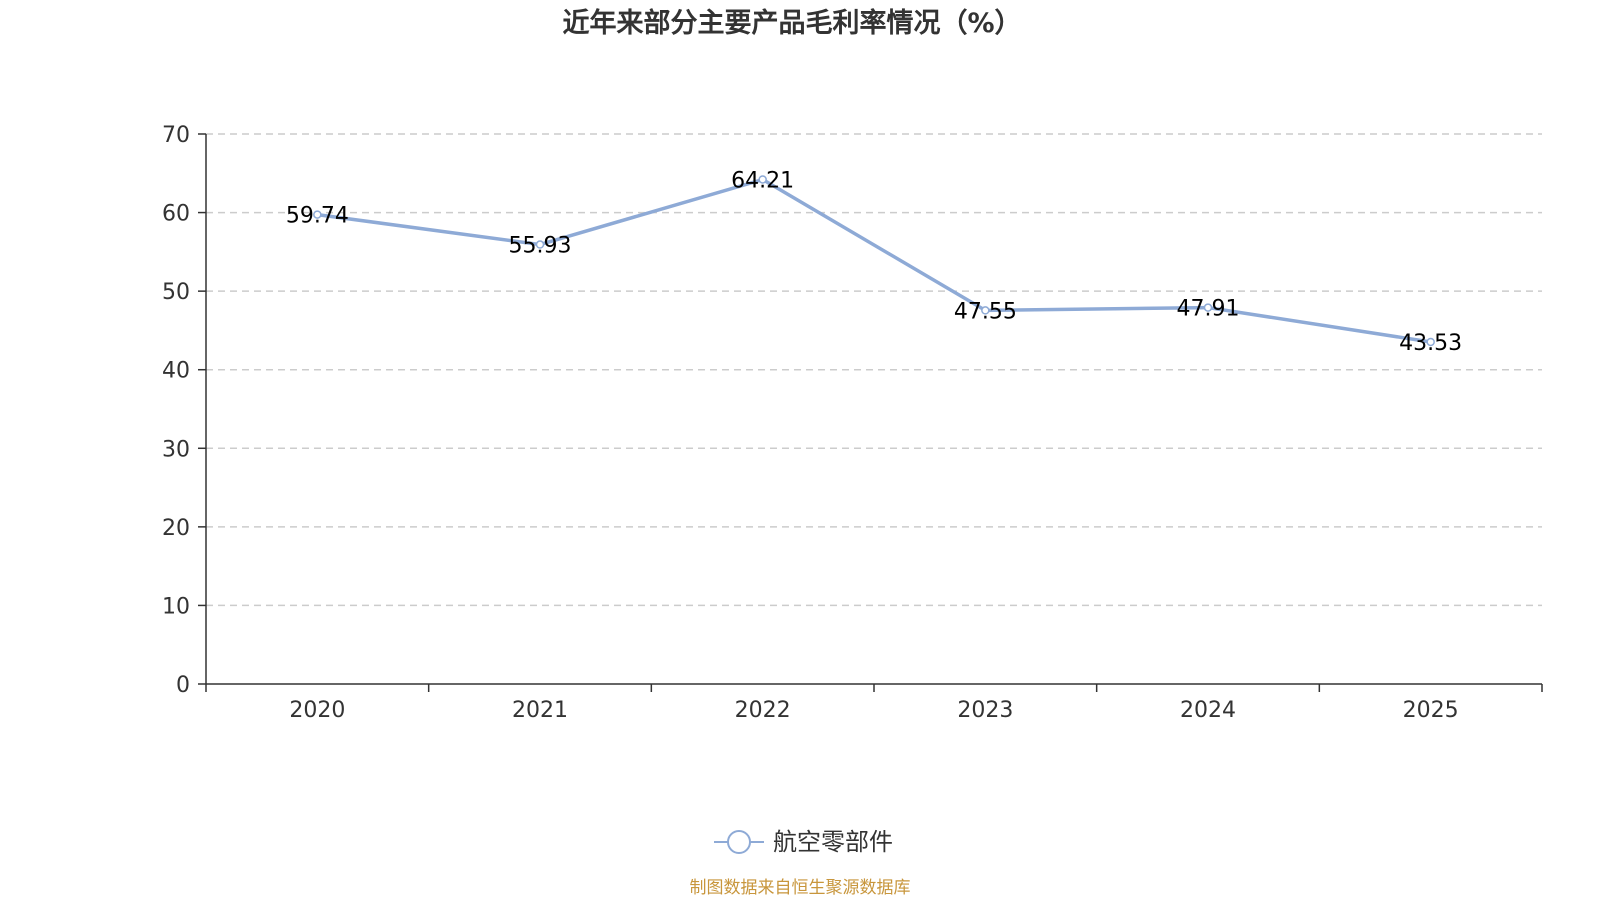  I want to click on y-tick-label-50: 50, so click(176, 292).